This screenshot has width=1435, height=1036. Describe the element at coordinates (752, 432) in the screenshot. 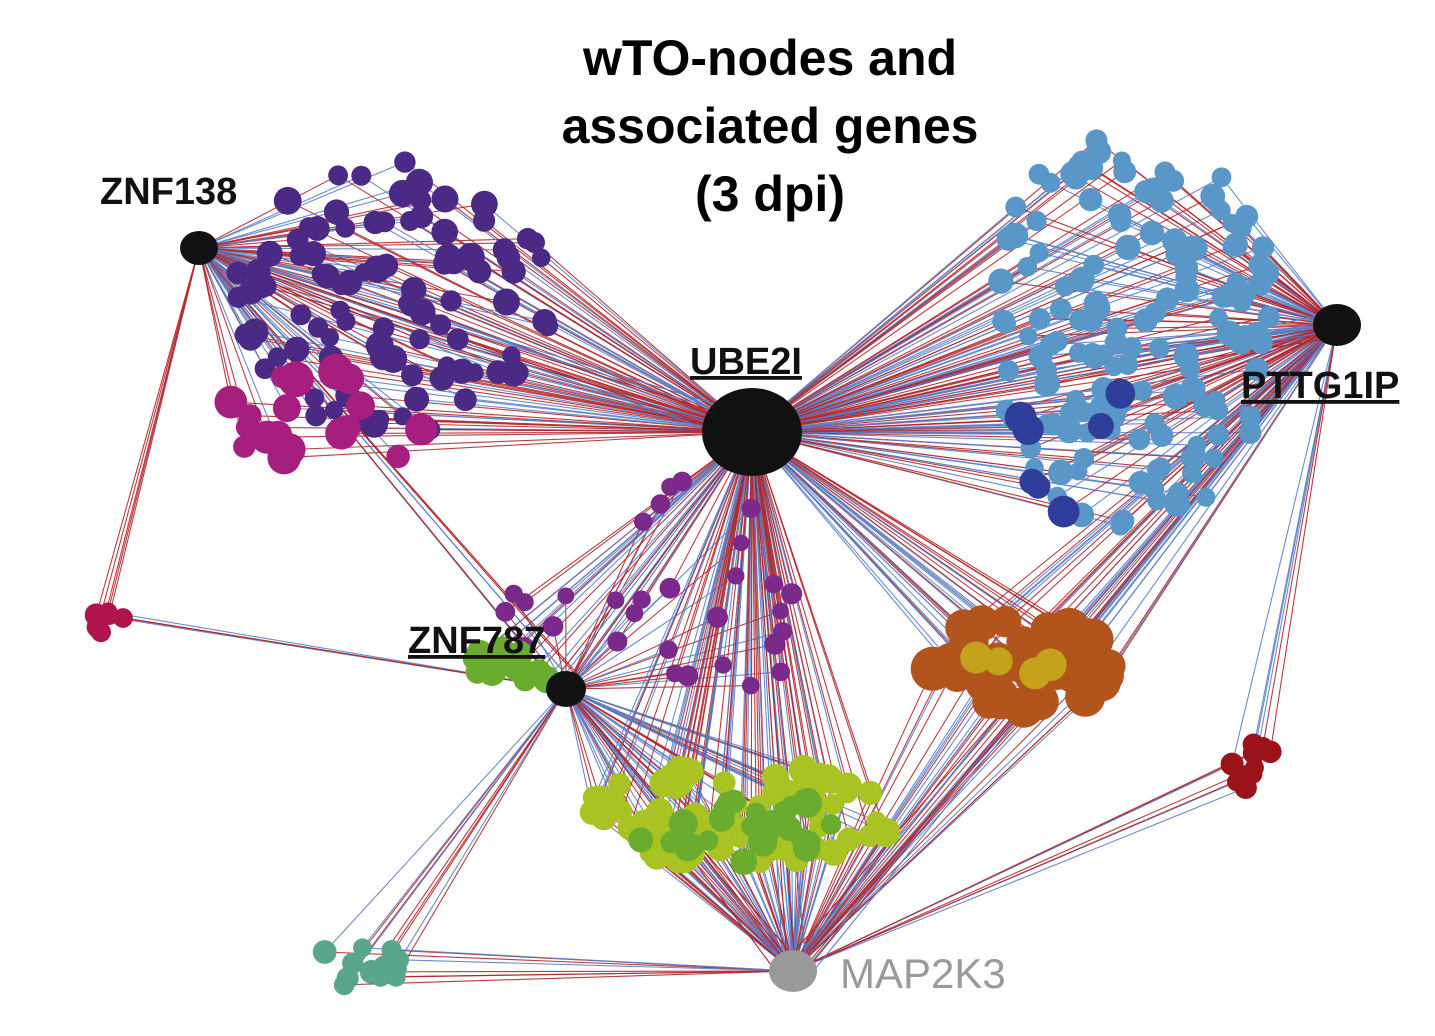

I see `hub-node-ube2i` at that location.